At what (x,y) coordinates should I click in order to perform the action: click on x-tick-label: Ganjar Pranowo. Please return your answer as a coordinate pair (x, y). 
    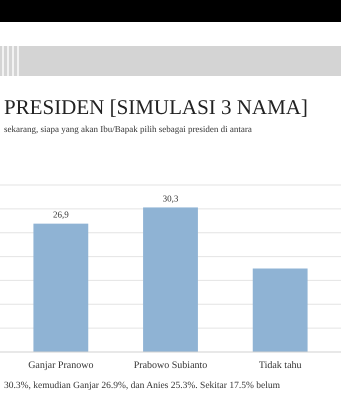
    Looking at the image, I should click on (61, 365).